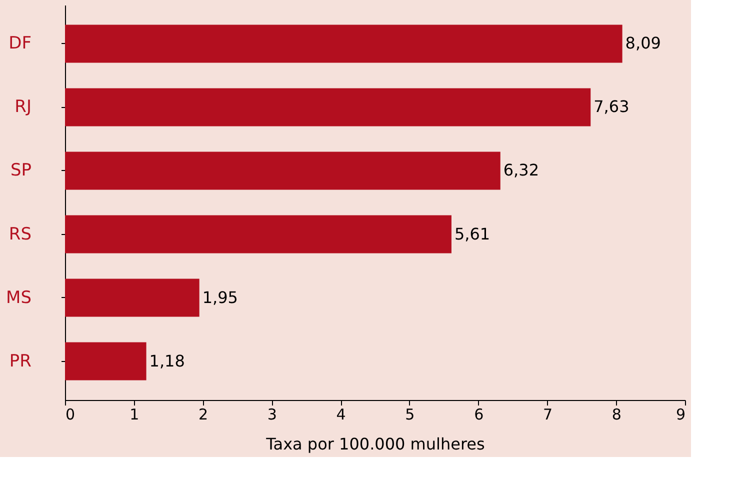 The width and height of the screenshot is (749, 491). What do you see at coordinates (220, 297) in the screenshot?
I see `data-label: 1,95` at bounding box center [220, 297].